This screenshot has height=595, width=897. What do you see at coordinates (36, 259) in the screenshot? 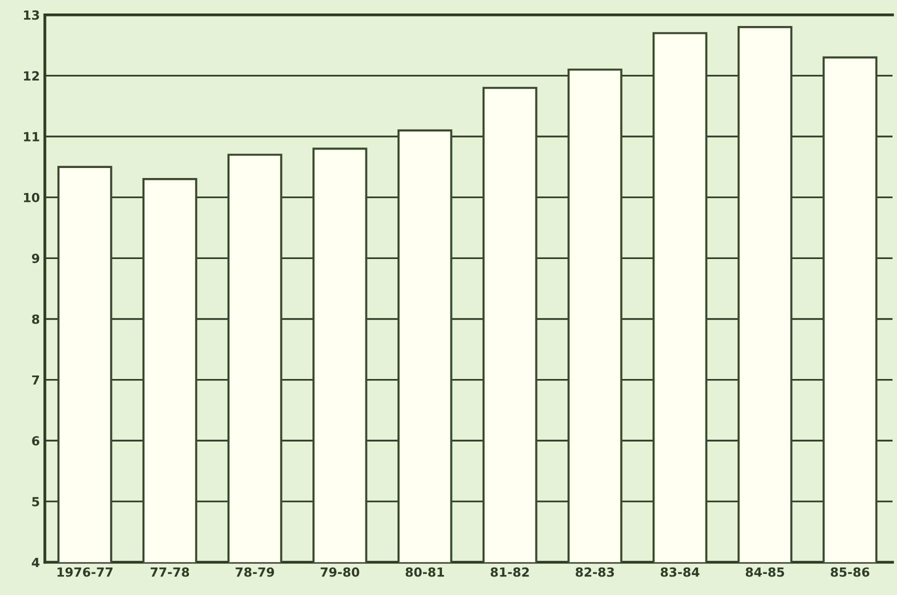
I see `y-tick-label: 9` at bounding box center [36, 259].